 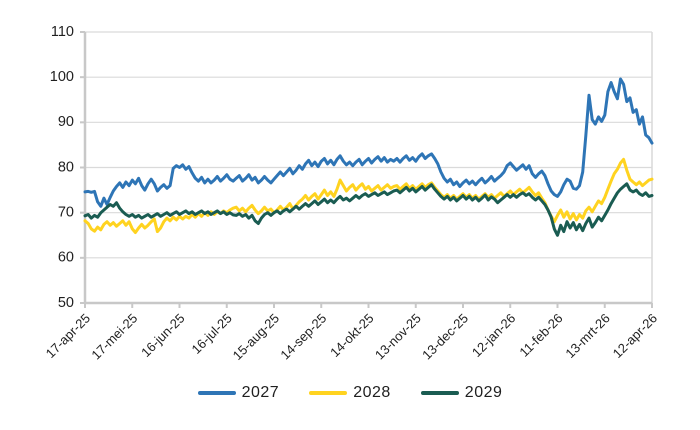 I want to click on legend-label-2029: 2029, so click(x=483, y=392).